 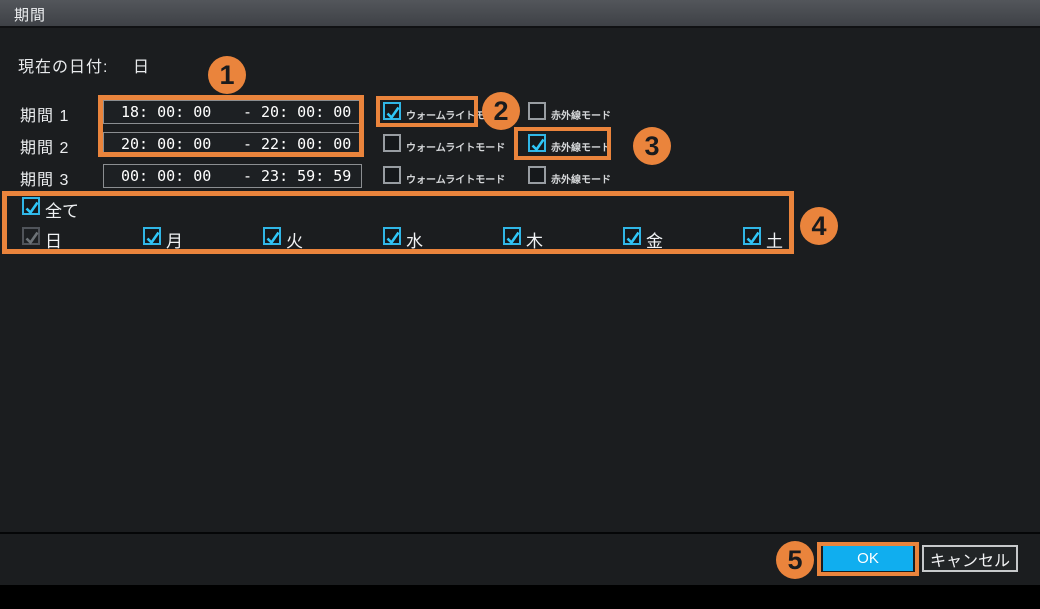 I want to click on day-fri-label: 金, so click(x=654, y=241).